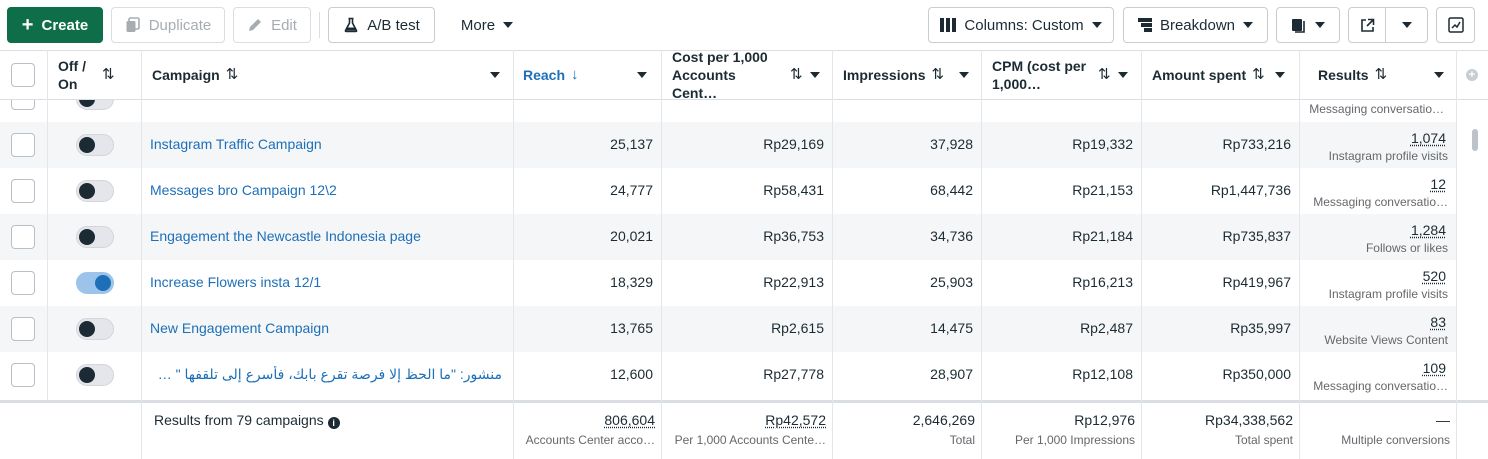  What do you see at coordinates (243, 190) in the screenshot?
I see `campaign-name-link: Messages bro Campaign 12\2` at bounding box center [243, 190].